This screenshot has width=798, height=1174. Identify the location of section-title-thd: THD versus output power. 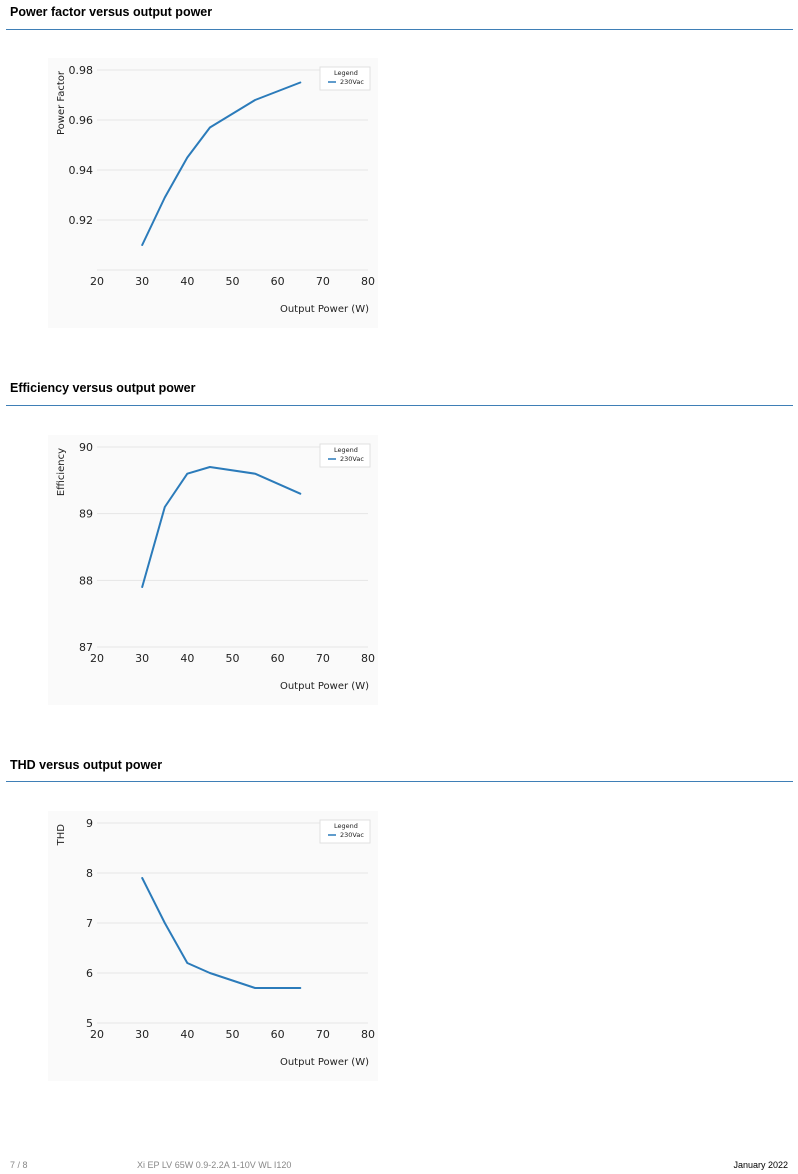
(86, 765).